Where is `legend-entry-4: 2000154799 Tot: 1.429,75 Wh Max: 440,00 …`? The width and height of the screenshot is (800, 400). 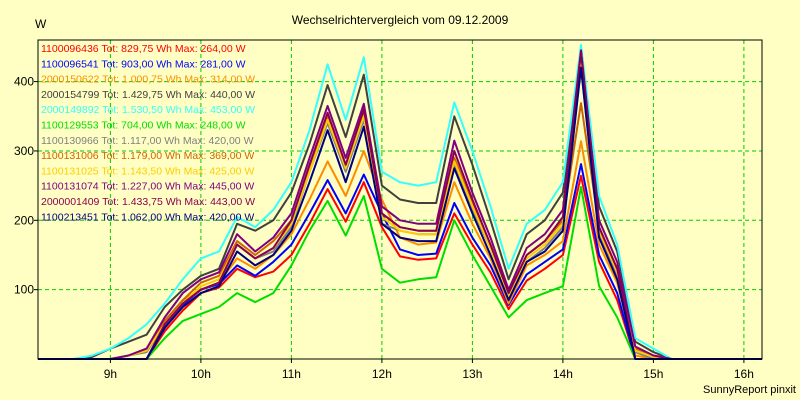 legend-entry-4: 2000154799 Tot: 1.429,75 Wh Max: 440,00 … is located at coordinates (148, 95).